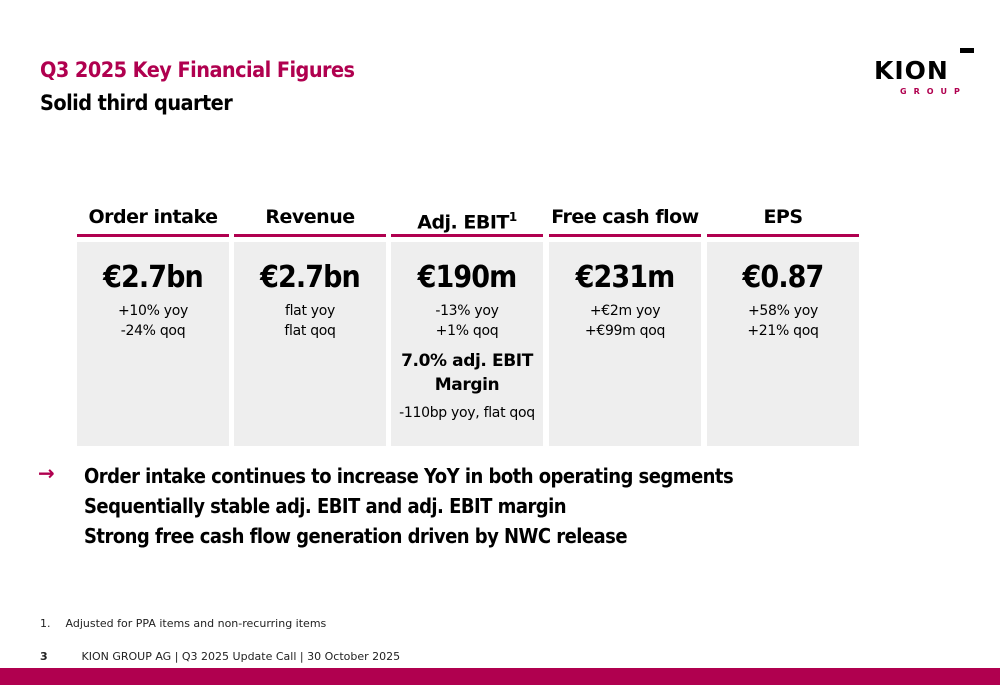 Image resolution: width=1000 pixels, height=685 pixels. Describe the element at coordinates (625, 331) in the screenshot. I see `metric-qoq: +€99m qoq` at that location.